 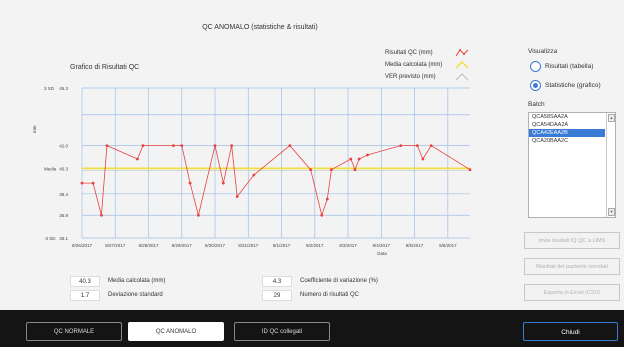 What do you see at coordinates (348, 245) in the screenshot?
I see `x-tick-label: 9/3/2017` at bounding box center [348, 245].